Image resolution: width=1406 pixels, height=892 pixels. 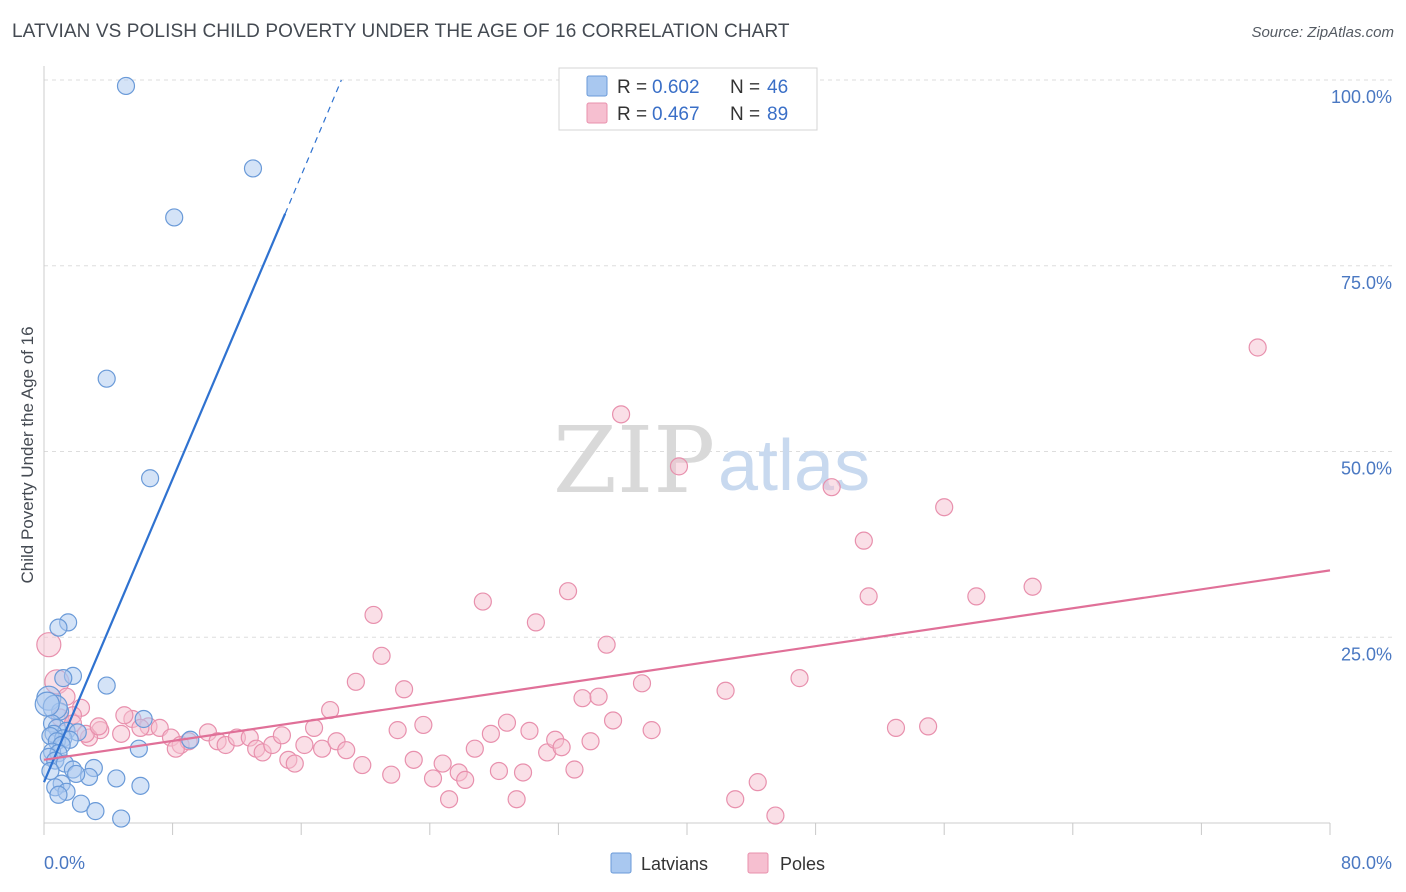 I want to click on legend-latvians-n-label: N =, so click(x=745, y=87).